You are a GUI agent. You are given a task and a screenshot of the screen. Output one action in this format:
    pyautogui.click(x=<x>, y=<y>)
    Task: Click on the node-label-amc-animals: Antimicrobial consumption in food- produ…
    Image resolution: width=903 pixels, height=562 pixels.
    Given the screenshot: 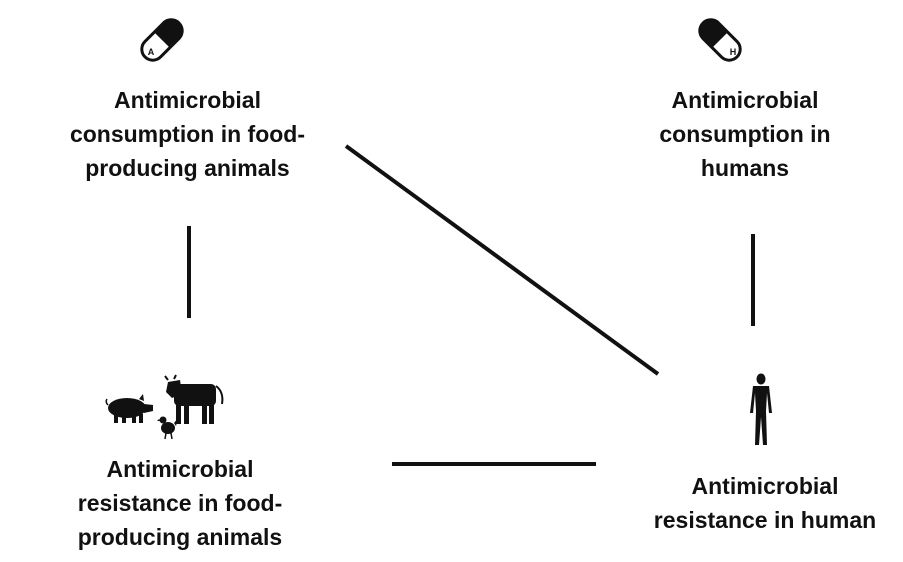 What is the action you would take?
    pyautogui.click(x=187, y=134)
    